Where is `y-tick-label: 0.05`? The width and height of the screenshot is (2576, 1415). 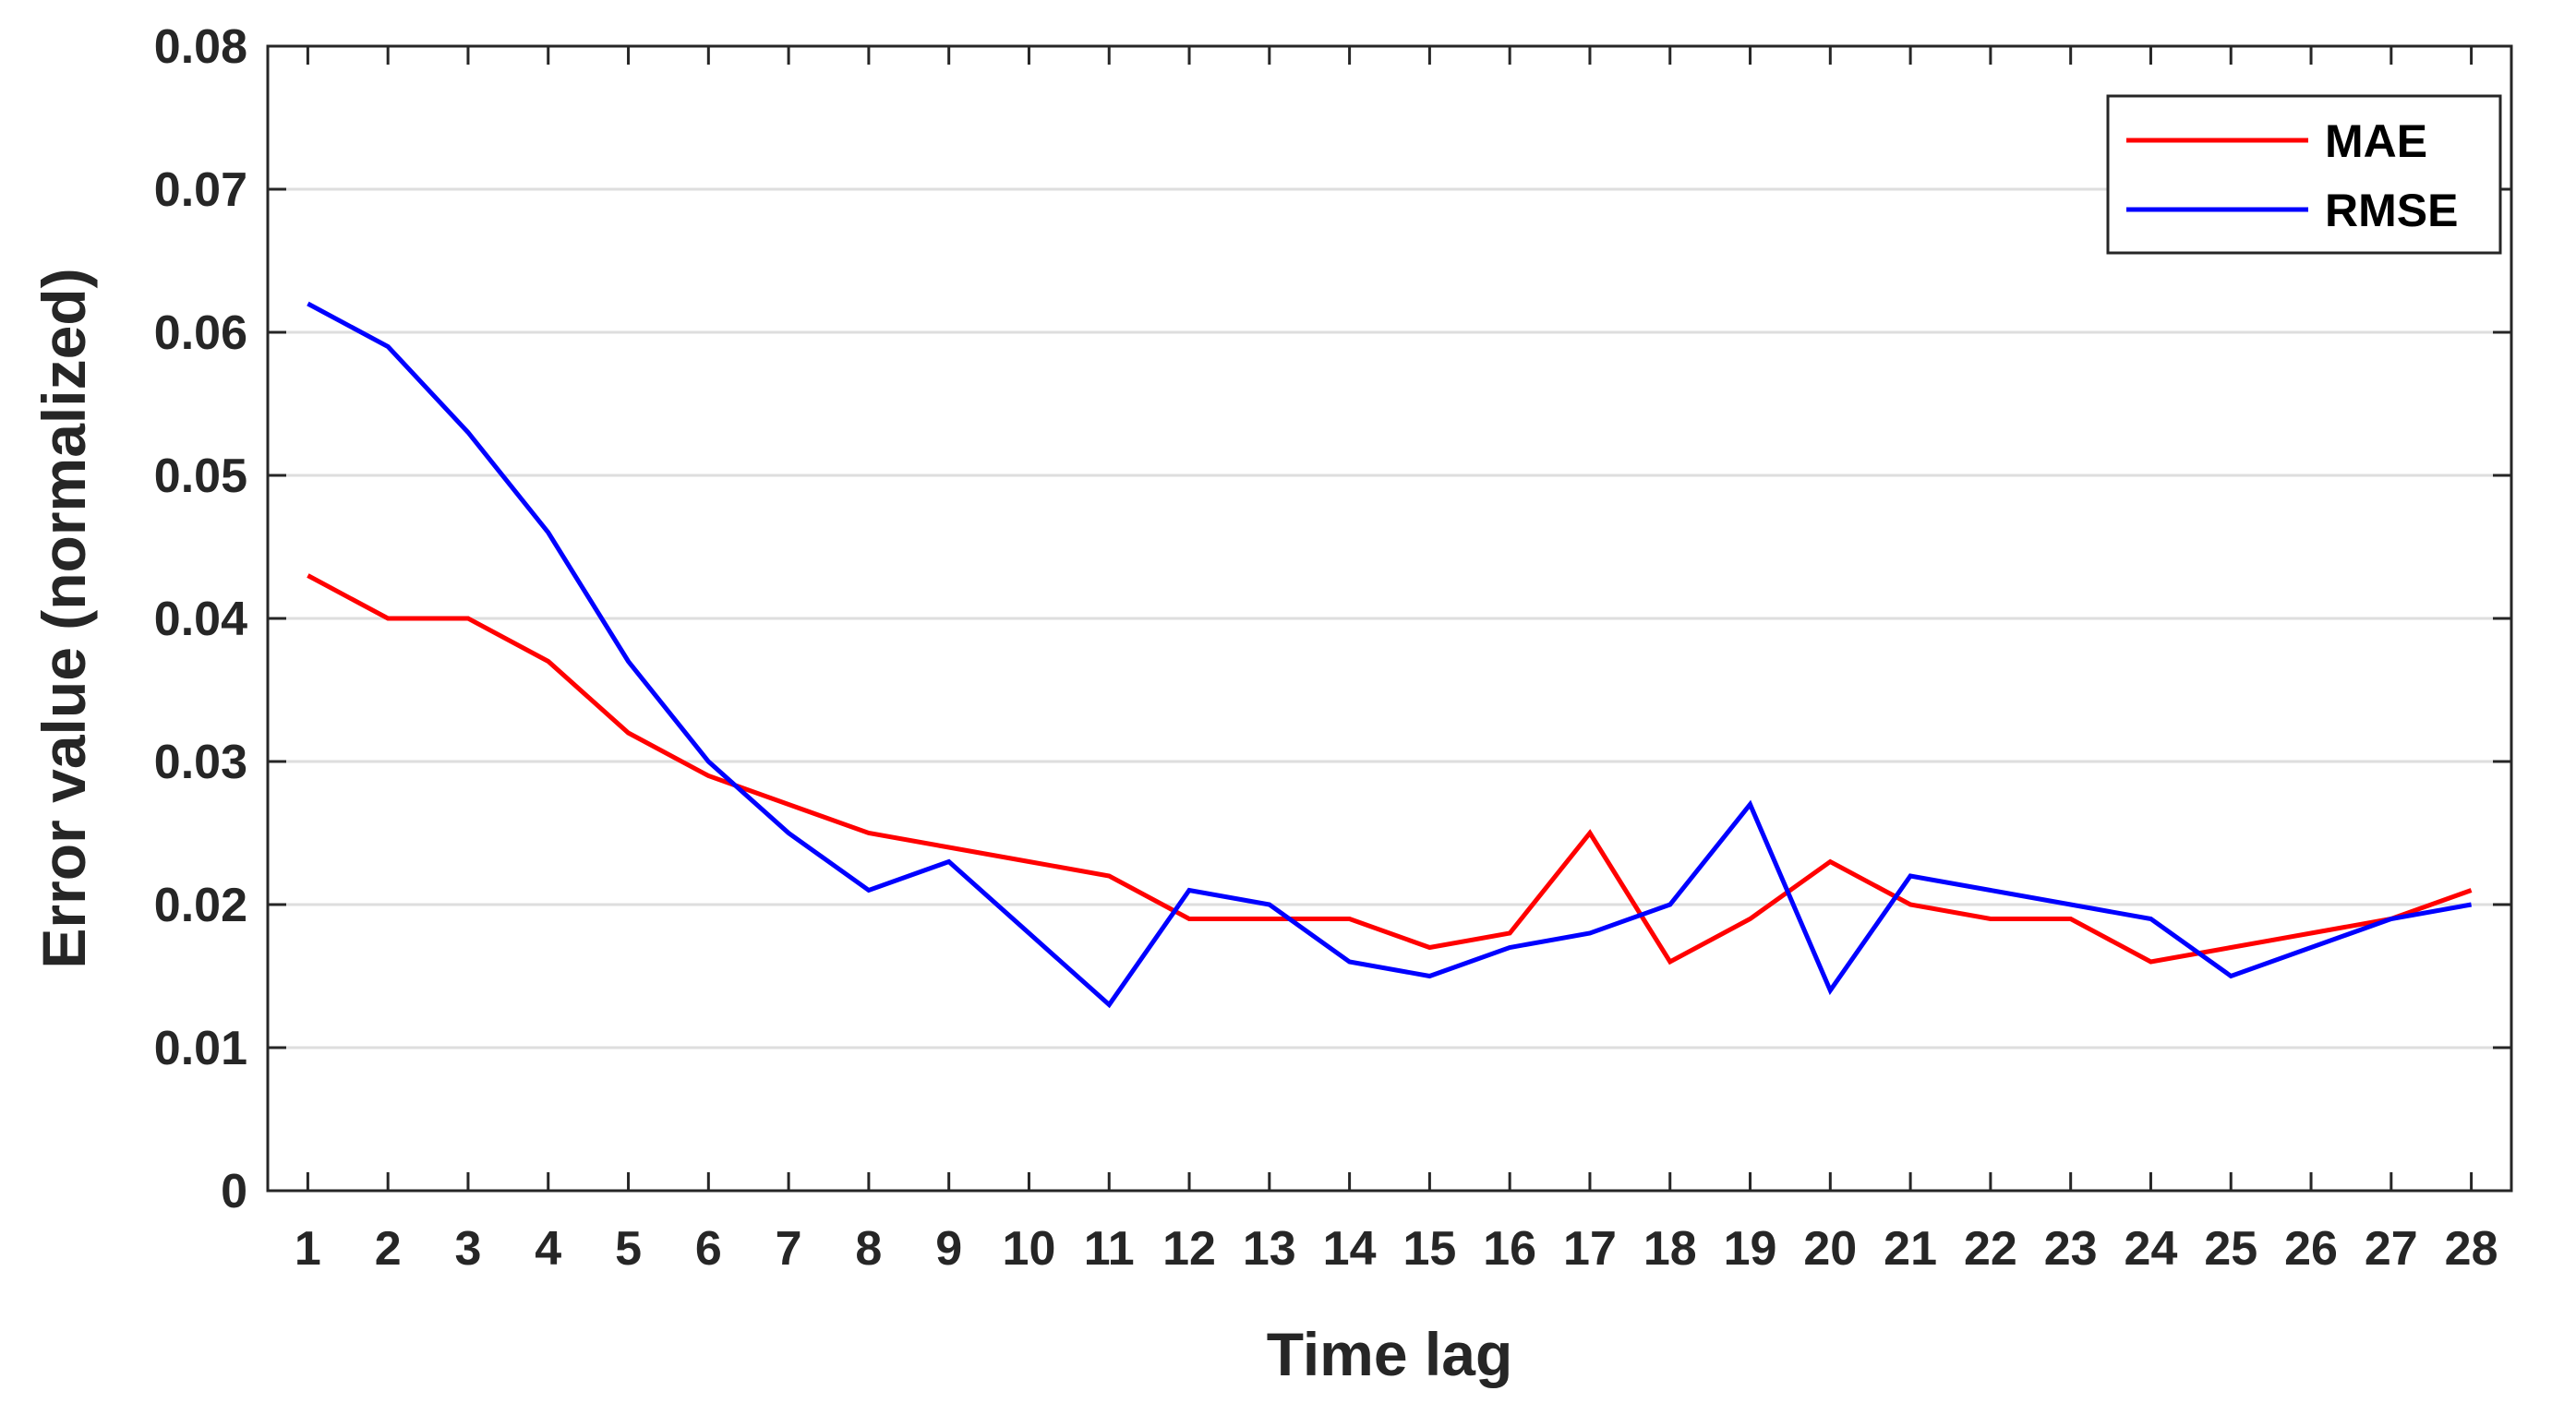
y-tick-label: 0.05 is located at coordinates (200, 476).